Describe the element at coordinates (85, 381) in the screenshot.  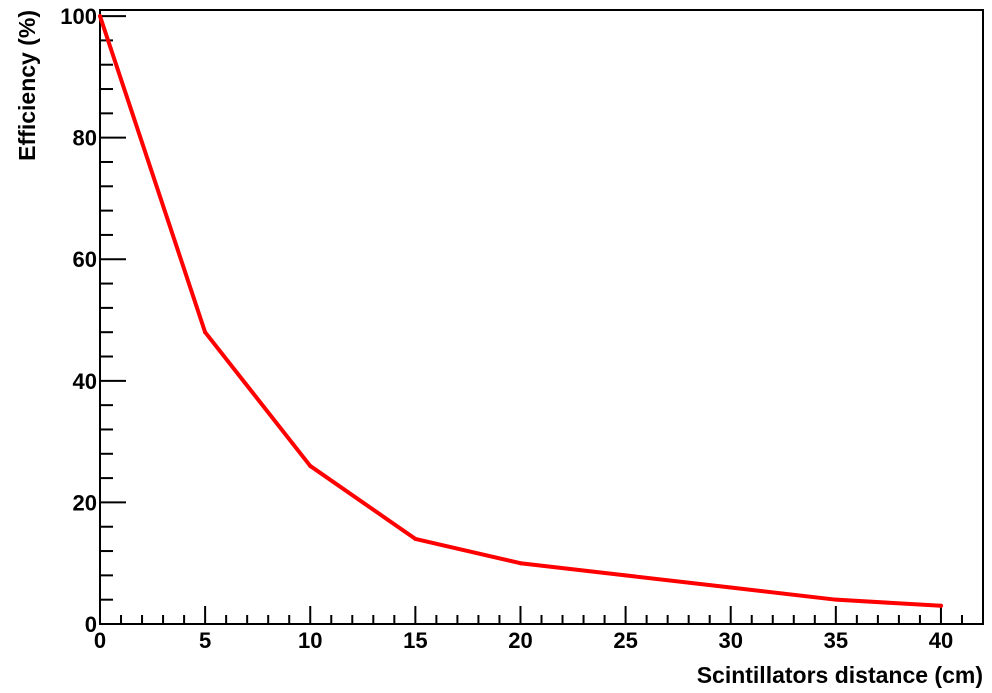
I see `y-tick-label: 40` at that location.